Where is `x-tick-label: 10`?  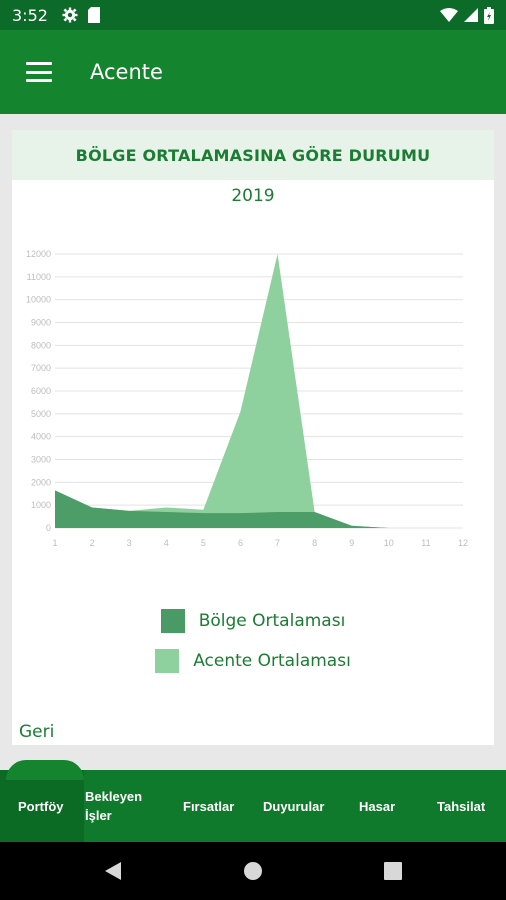 x-tick-label: 10 is located at coordinates (389, 543).